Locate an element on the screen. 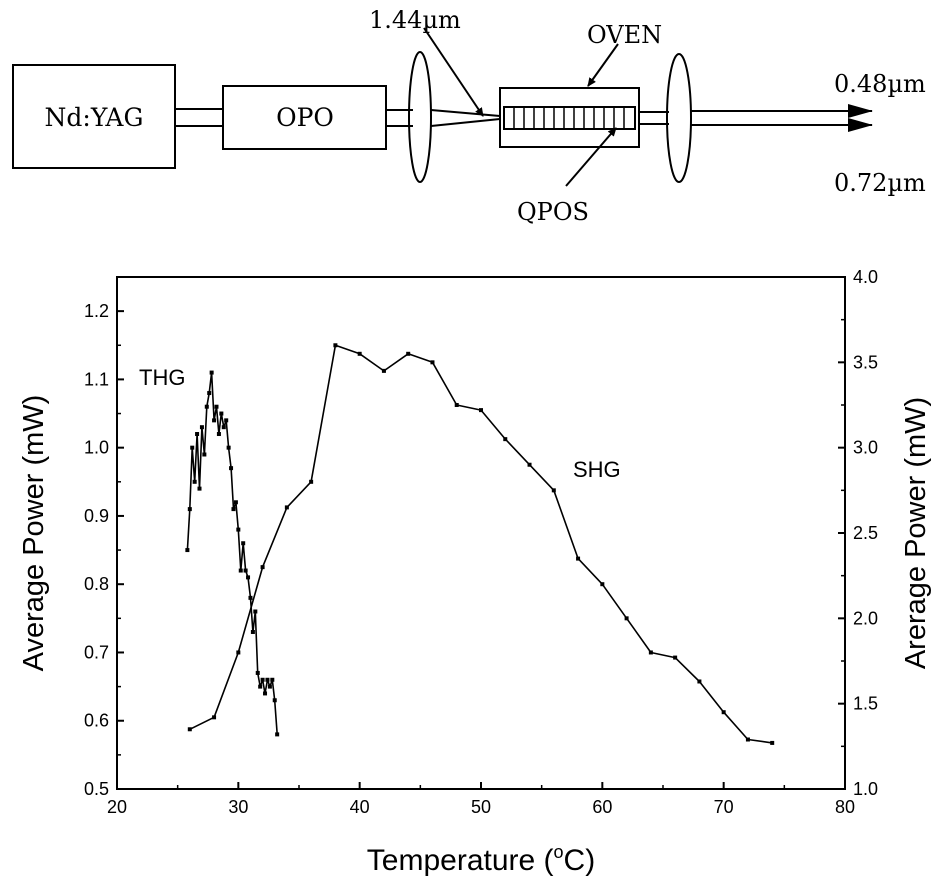 Image resolution: width=933 pixels, height=886 pixels. y-left-tick-label: 1.0 is located at coordinates (96, 448).